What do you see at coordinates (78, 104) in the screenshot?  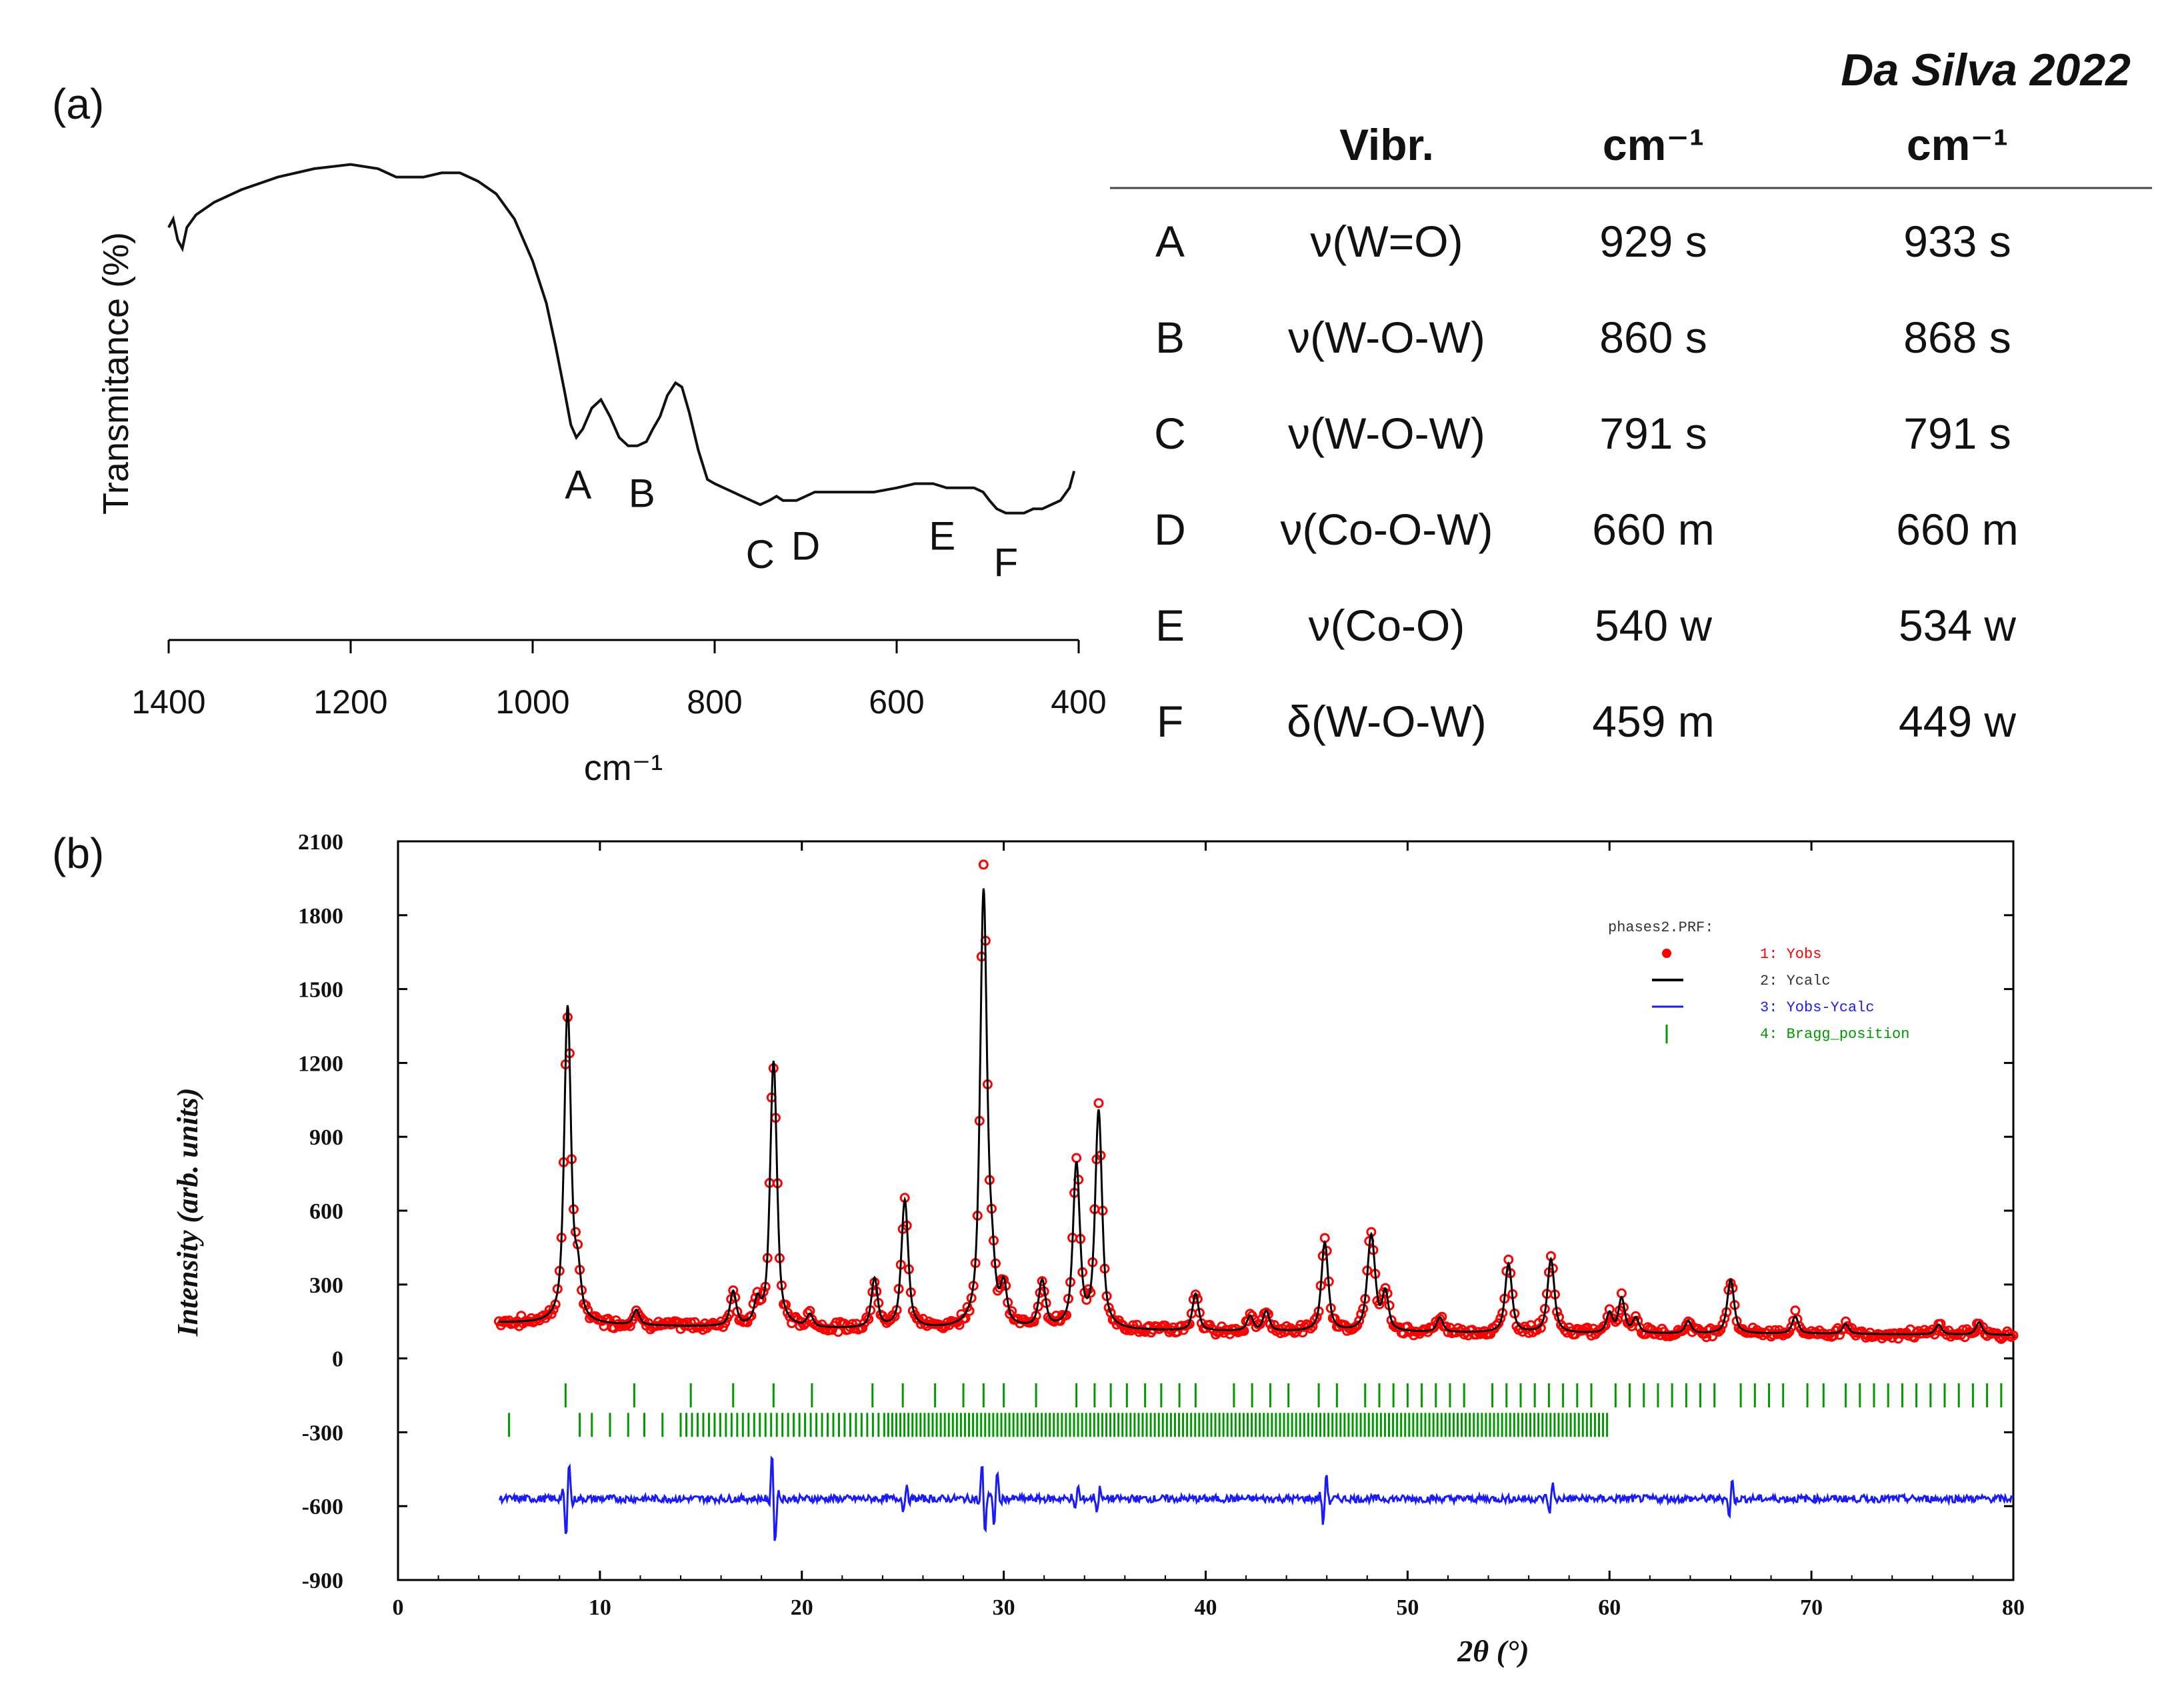 I see `panel-a-label: (a)` at bounding box center [78, 104].